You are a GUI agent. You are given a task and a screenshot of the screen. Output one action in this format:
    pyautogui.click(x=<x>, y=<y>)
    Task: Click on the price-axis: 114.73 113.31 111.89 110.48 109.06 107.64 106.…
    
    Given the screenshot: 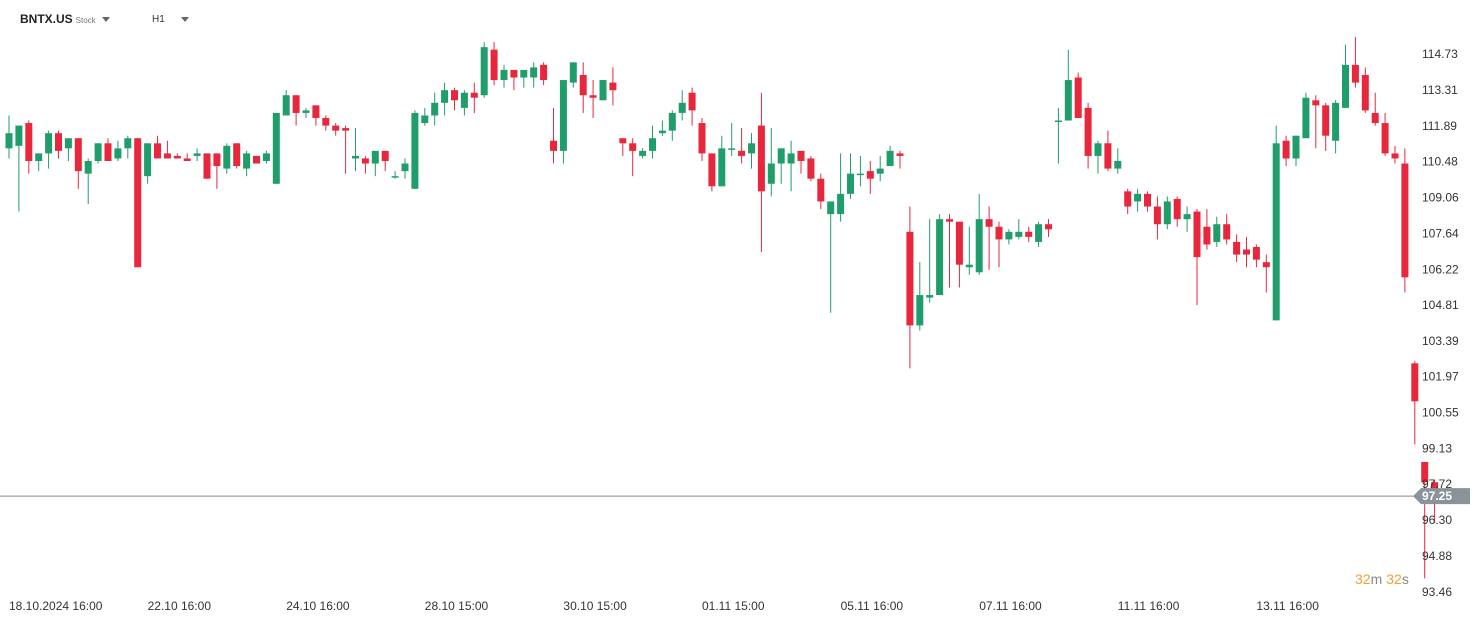 What is the action you would take?
    pyautogui.click(x=1440, y=323)
    